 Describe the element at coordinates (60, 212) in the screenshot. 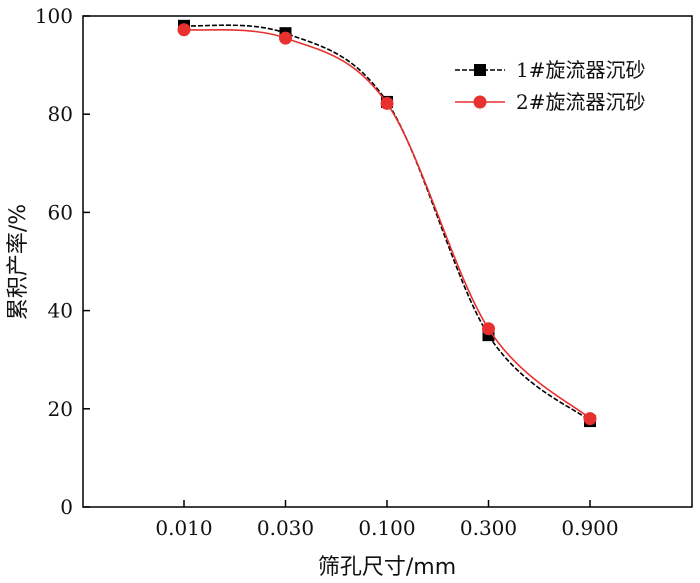

I see `y-tick-label: 60` at that location.